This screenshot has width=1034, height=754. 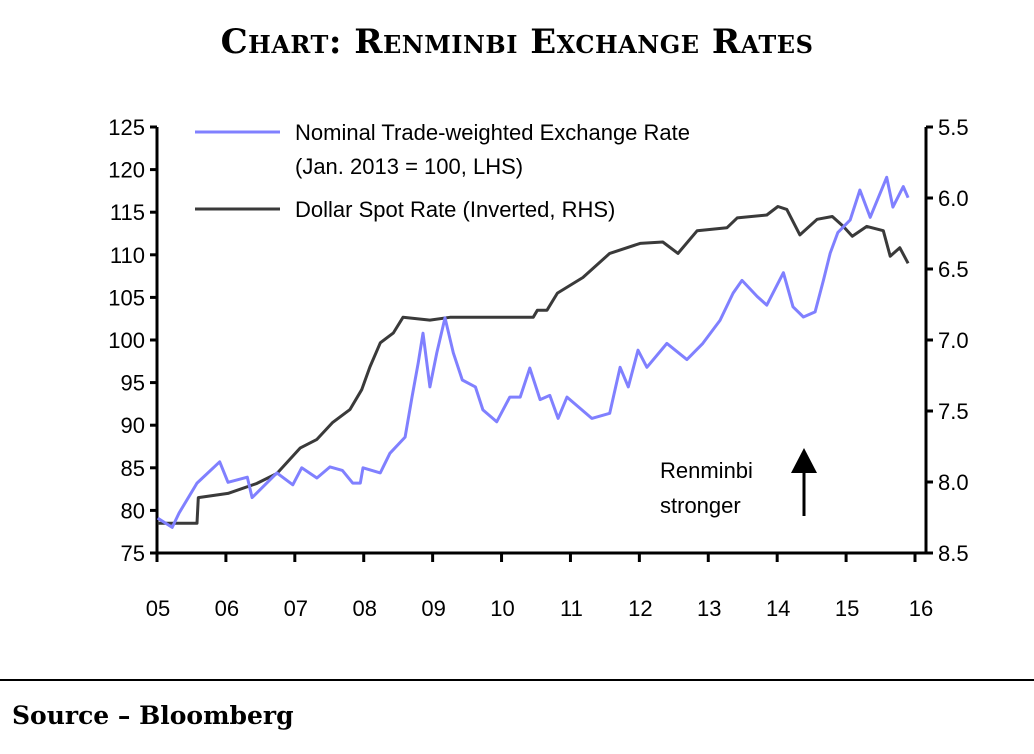 I want to click on right-tick-label: 6.0, so click(x=953, y=198).